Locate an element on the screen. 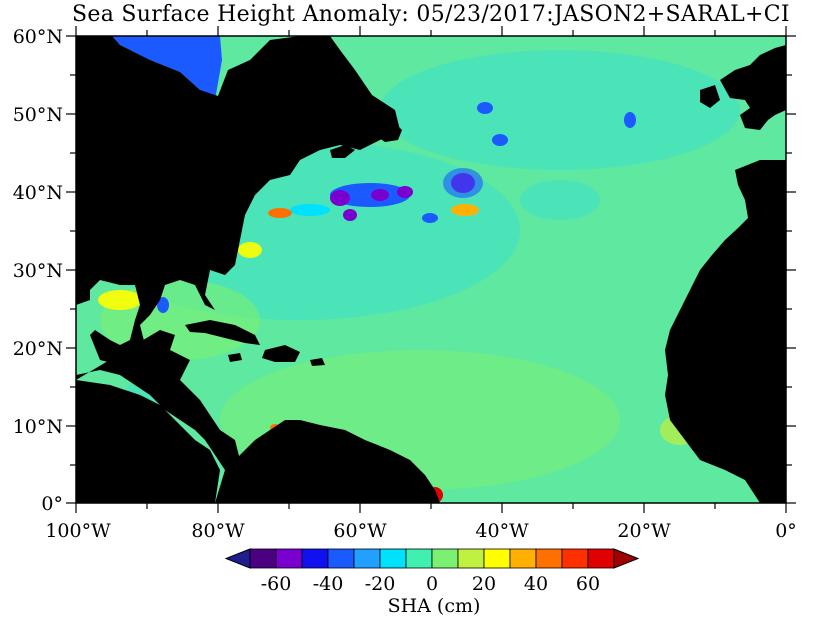 Image resolution: width=824 pixels, height=617 pixels. colorbar-tick-label: -40 is located at coordinates (328, 584).